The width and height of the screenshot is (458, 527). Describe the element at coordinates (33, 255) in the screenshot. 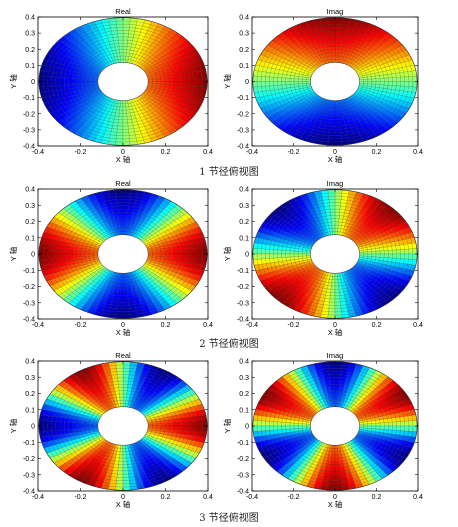

I see `y-tick-label: 0` at that location.